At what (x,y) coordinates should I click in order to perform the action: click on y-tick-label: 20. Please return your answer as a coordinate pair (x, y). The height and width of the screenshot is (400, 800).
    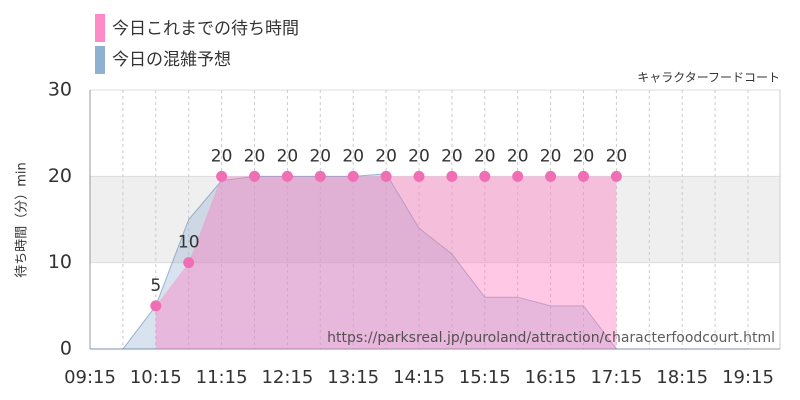
    Looking at the image, I should click on (60, 176).